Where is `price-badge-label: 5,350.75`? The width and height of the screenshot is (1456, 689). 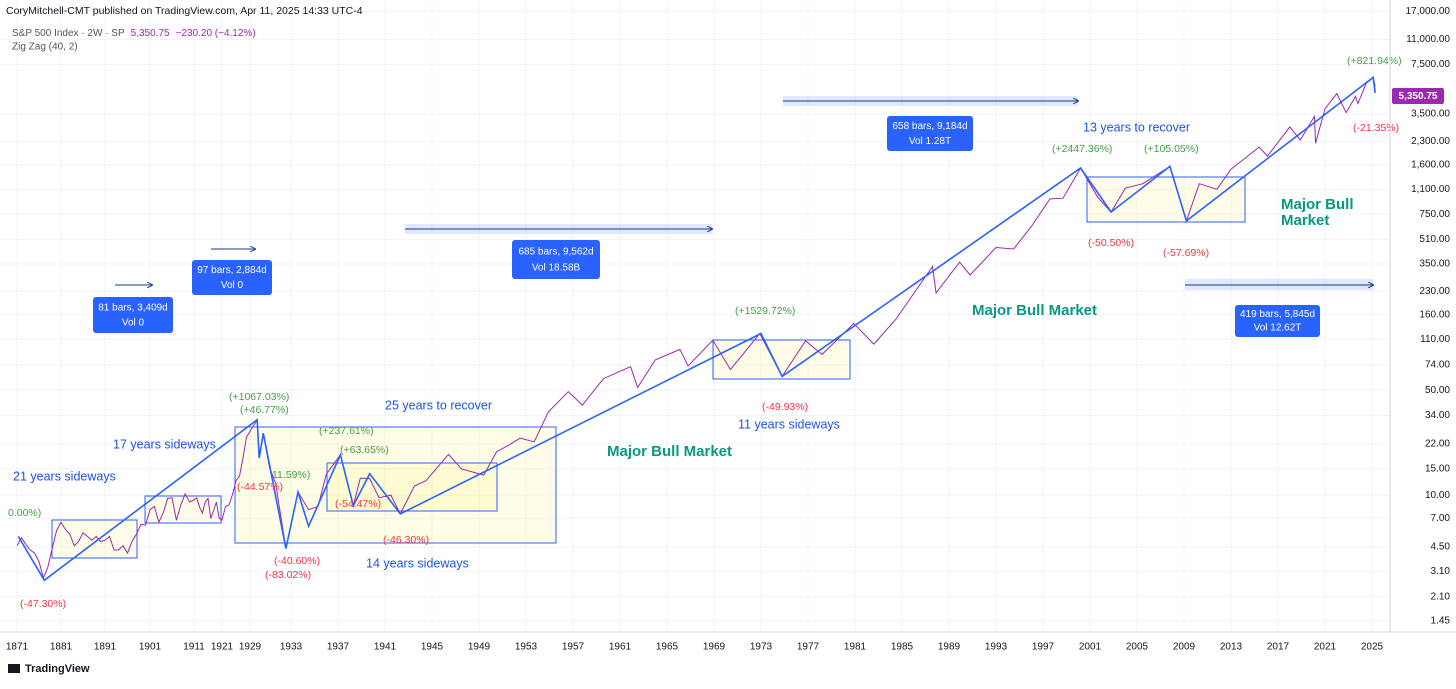 price-badge-label: 5,350.75 is located at coordinates (1418, 96).